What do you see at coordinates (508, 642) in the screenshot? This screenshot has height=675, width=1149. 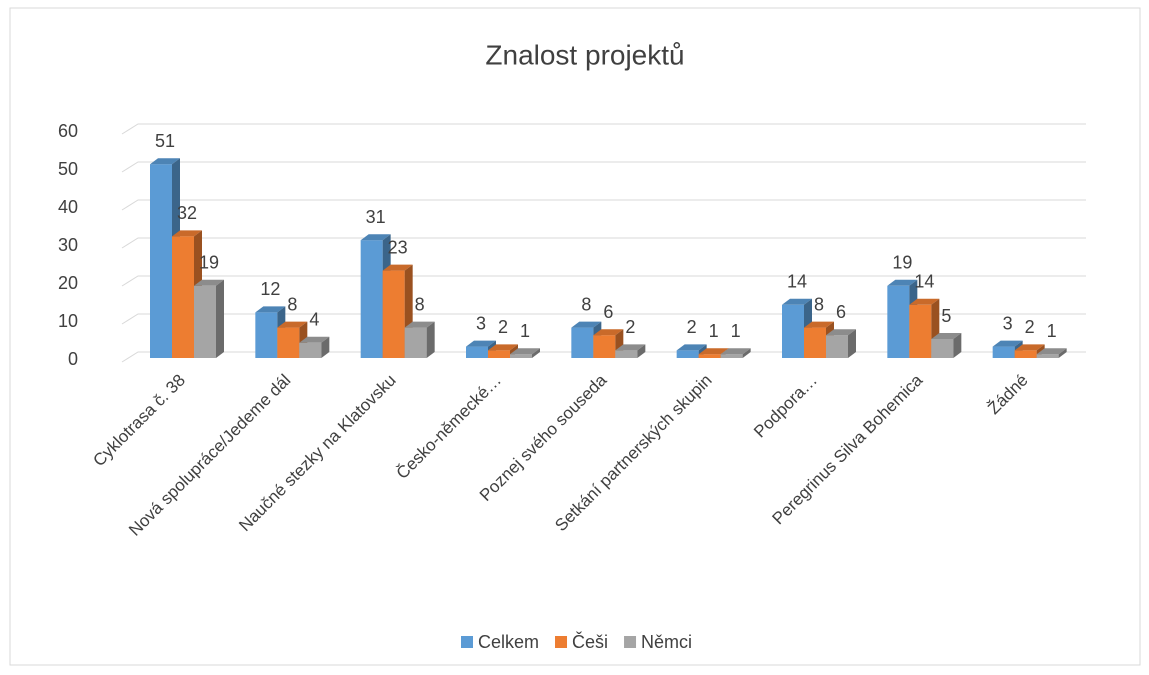 I see `legend-label: Celkem` at bounding box center [508, 642].